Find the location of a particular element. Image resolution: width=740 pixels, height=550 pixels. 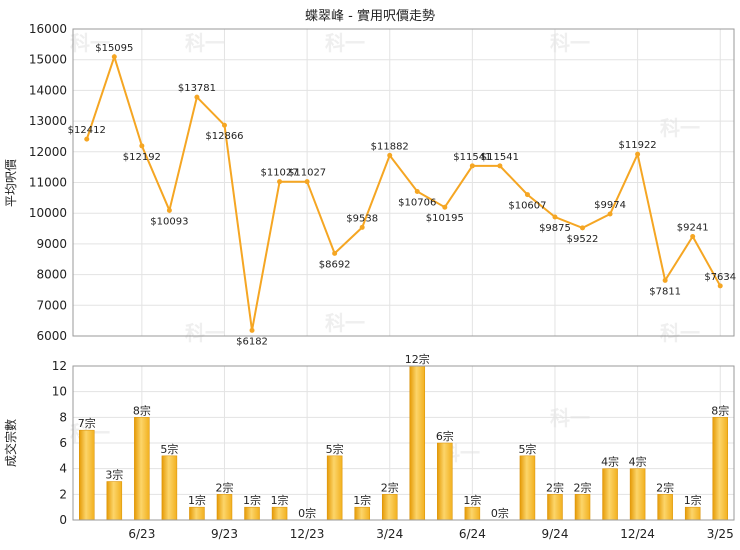

x-tick-label: 9/24 is located at coordinates (555, 534).